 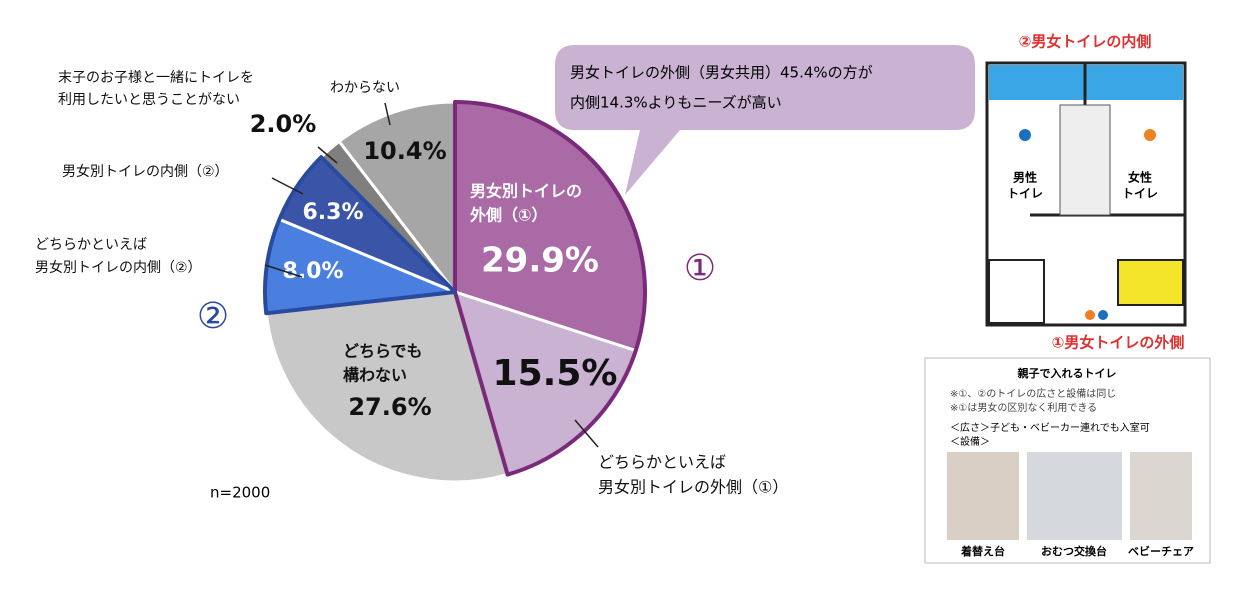 I want to click on value-label: 6.3%, so click(x=332, y=212).